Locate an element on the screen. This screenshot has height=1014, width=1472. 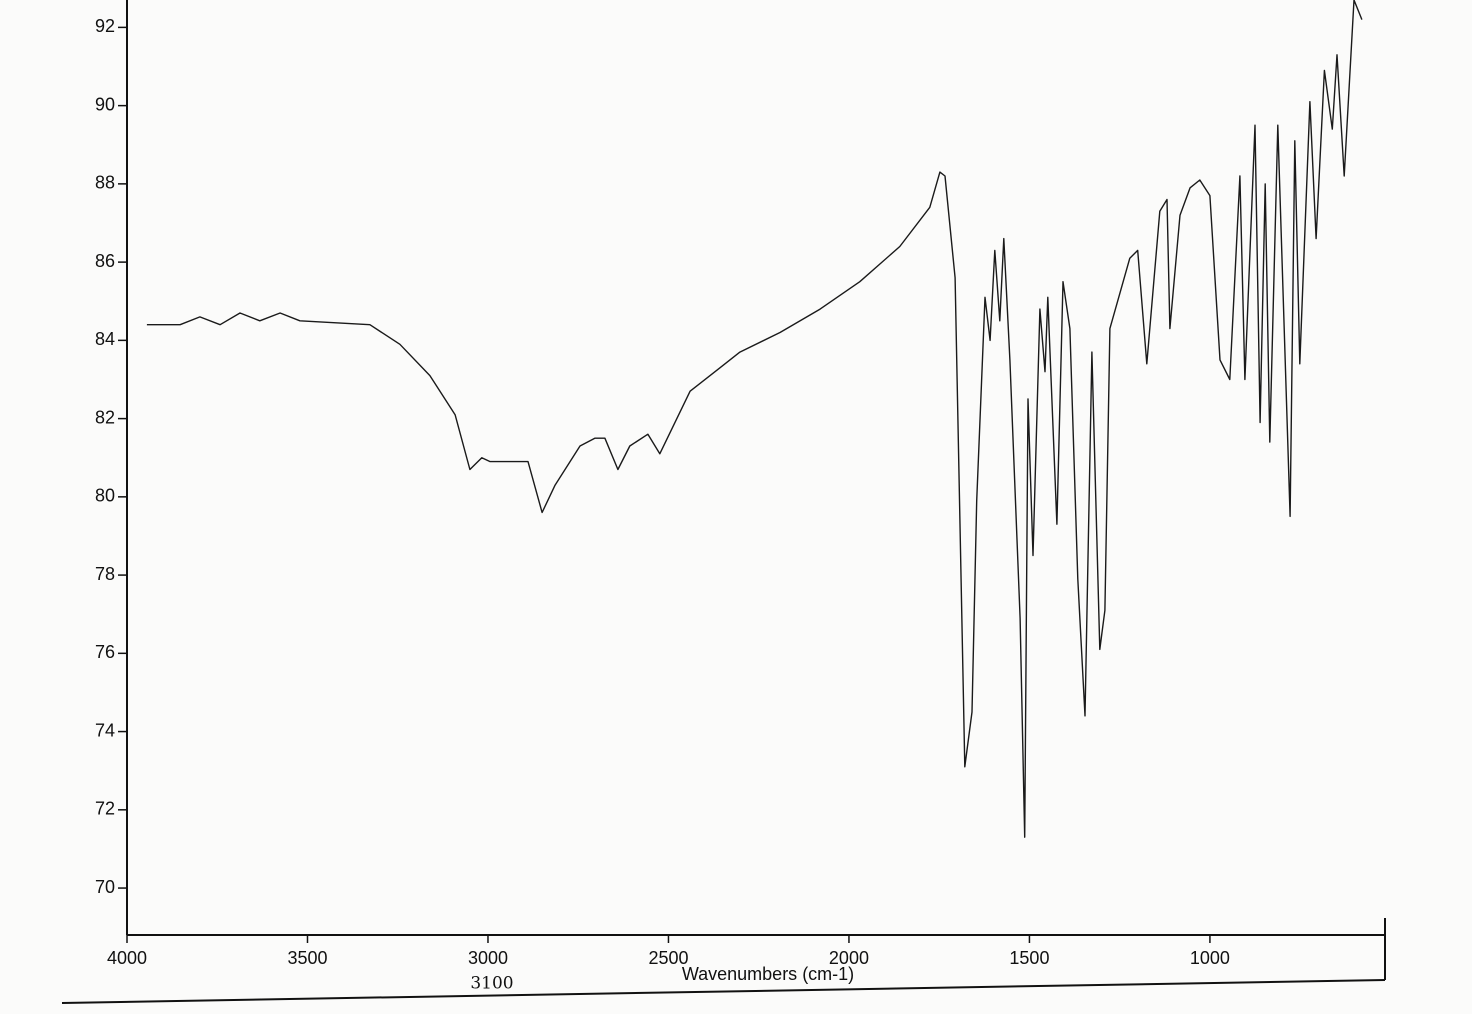
y-tick-label: 90 is located at coordinates (105, 104).